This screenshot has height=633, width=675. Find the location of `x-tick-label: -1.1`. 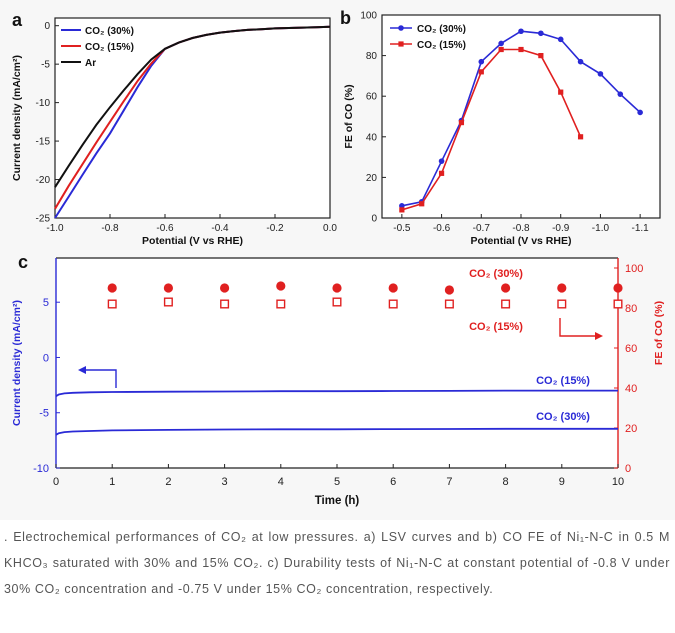

x-tick-label: -1.1 is located at coordinates (641, 228).